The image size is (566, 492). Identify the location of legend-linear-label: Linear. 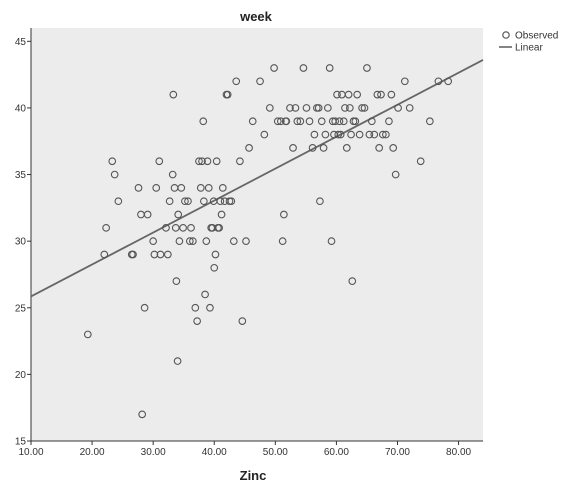
(529, 48).